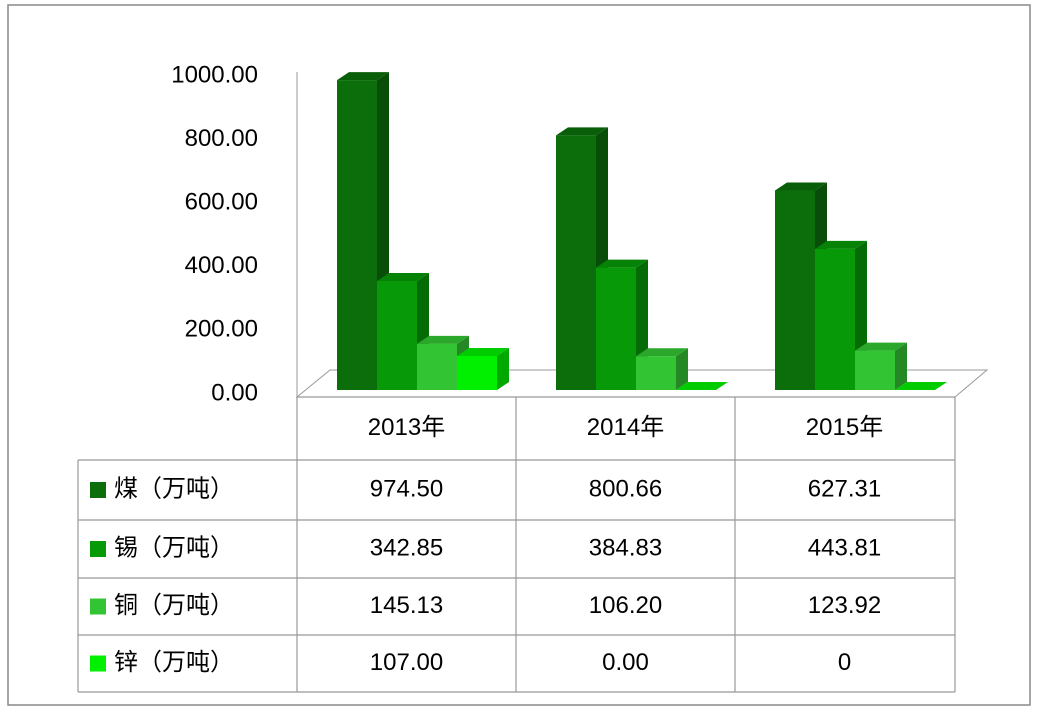  What do you see at coordinates (221, 138) in the screenshot?
I see `y-tick-label: 800.00` at bounding box center [221, 138].